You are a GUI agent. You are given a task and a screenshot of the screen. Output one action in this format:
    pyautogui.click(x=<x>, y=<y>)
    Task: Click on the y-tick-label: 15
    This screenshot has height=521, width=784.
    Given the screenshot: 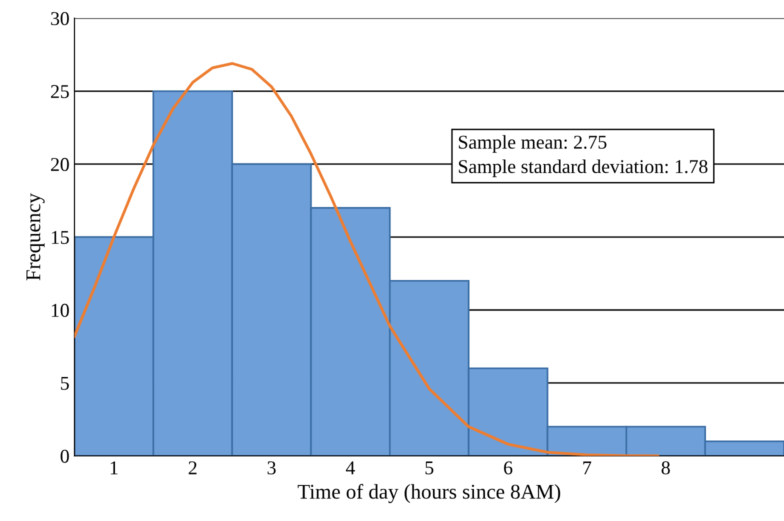 What is the action you would take?
    pyautogui.click(x=60, y=237)
    